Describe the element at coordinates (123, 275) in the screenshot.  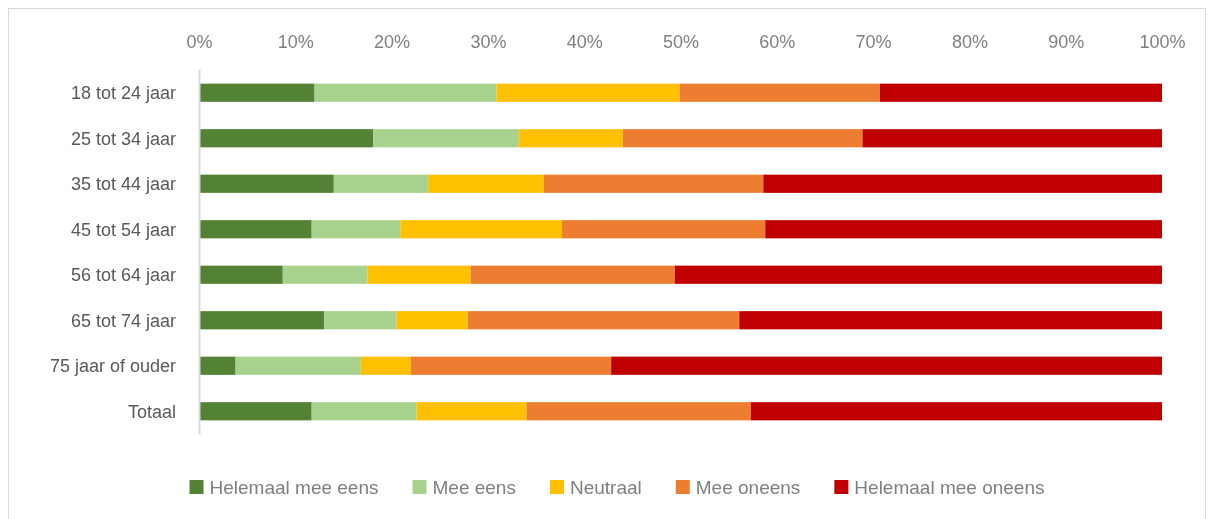
I see `y-tick-label: 56 tot 64 jaar` at that location.